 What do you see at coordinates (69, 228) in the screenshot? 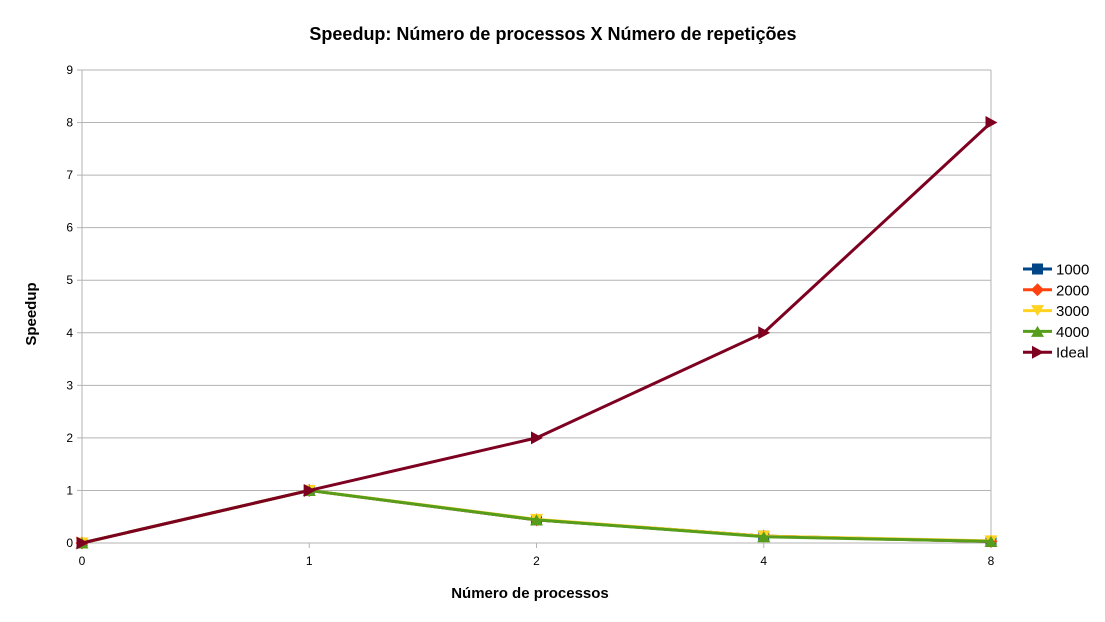
I see `y-tick-label: 6` at bounding box center [69, 228].